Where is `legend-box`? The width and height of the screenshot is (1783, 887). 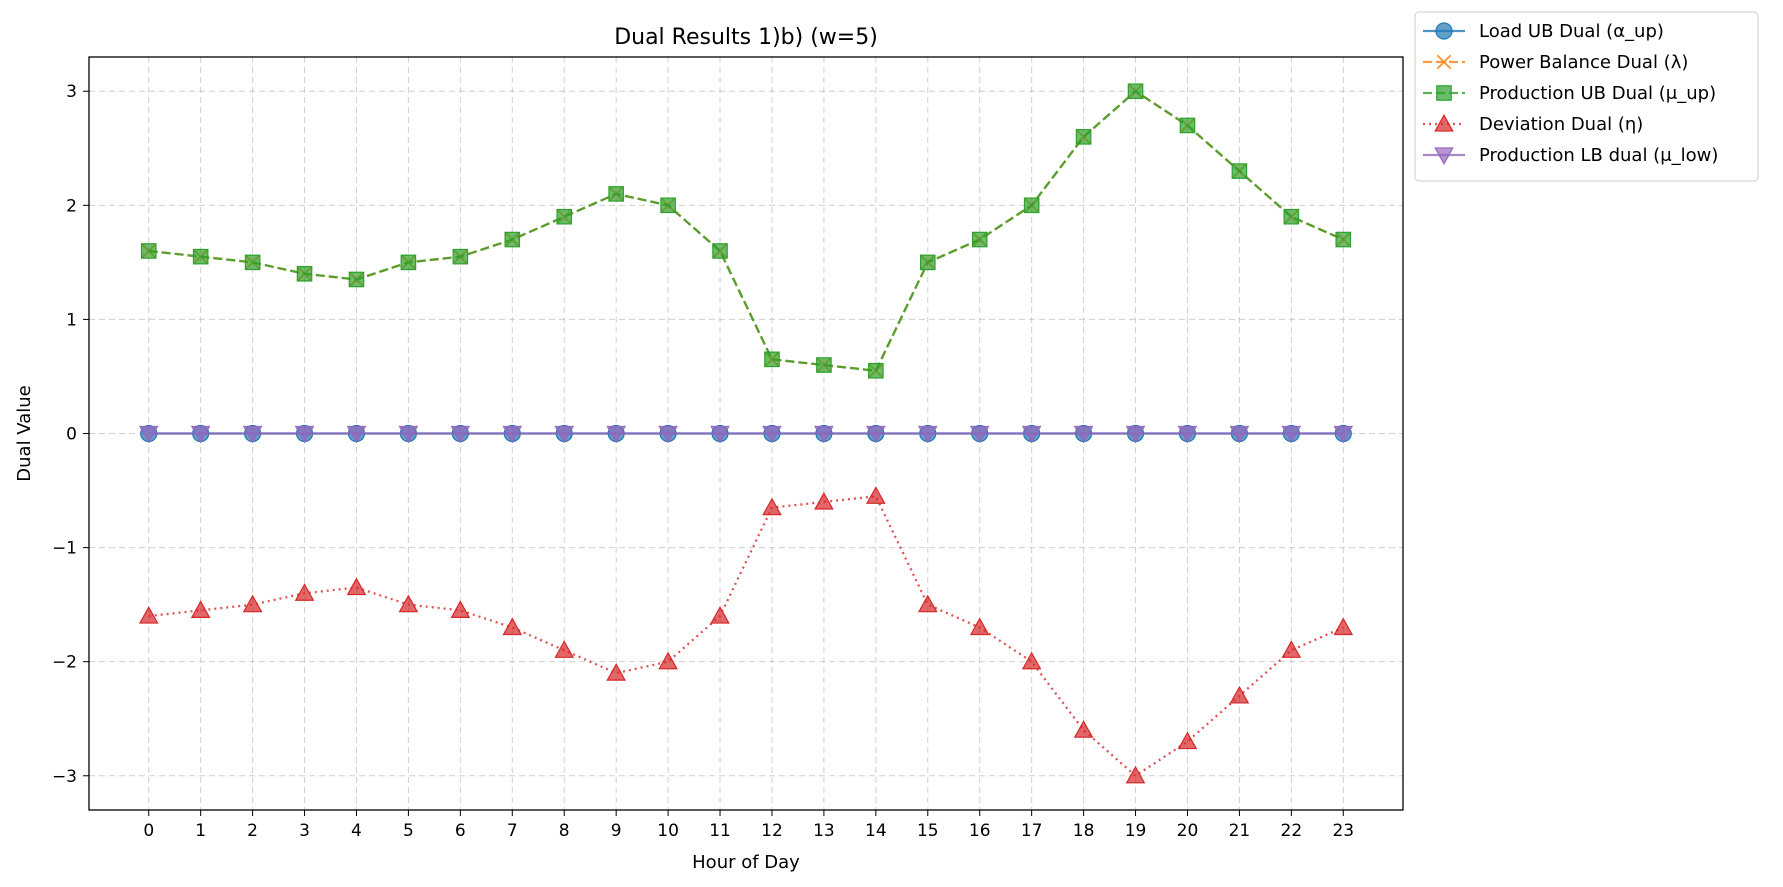
legend-box is located at coordinates (1586, 96).